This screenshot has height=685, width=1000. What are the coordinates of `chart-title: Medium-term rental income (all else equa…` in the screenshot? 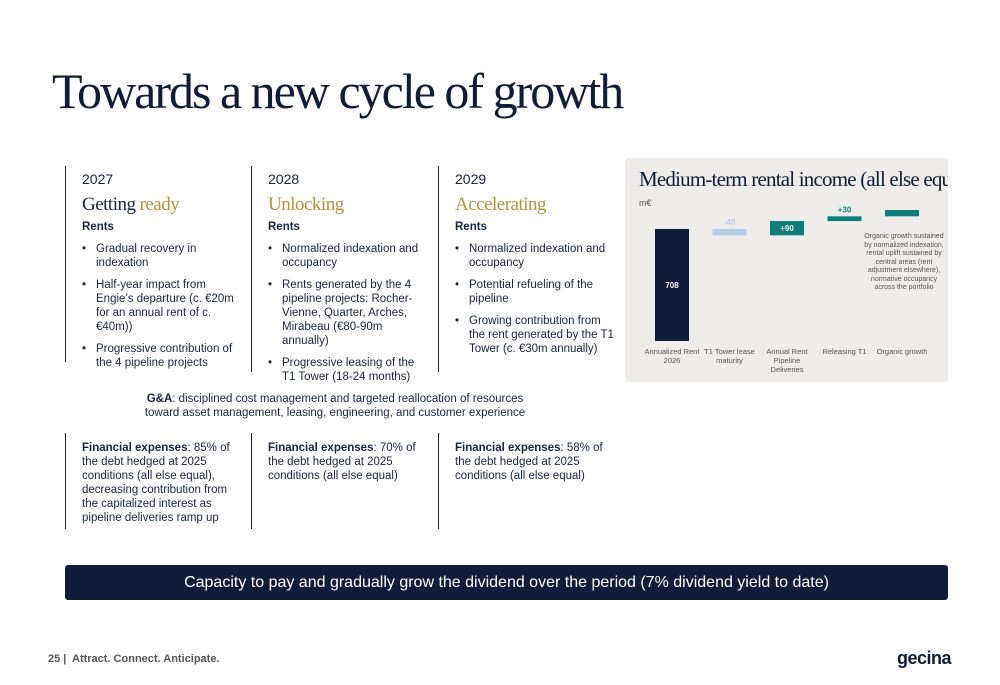 It's located at (793, 179).